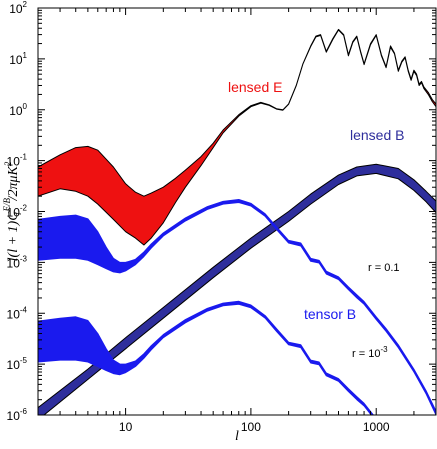  What do you see at coordinates (330, 314) in the screenshot?
I see `tensor-b-label: tensor B` at bounding box center [330, 314].